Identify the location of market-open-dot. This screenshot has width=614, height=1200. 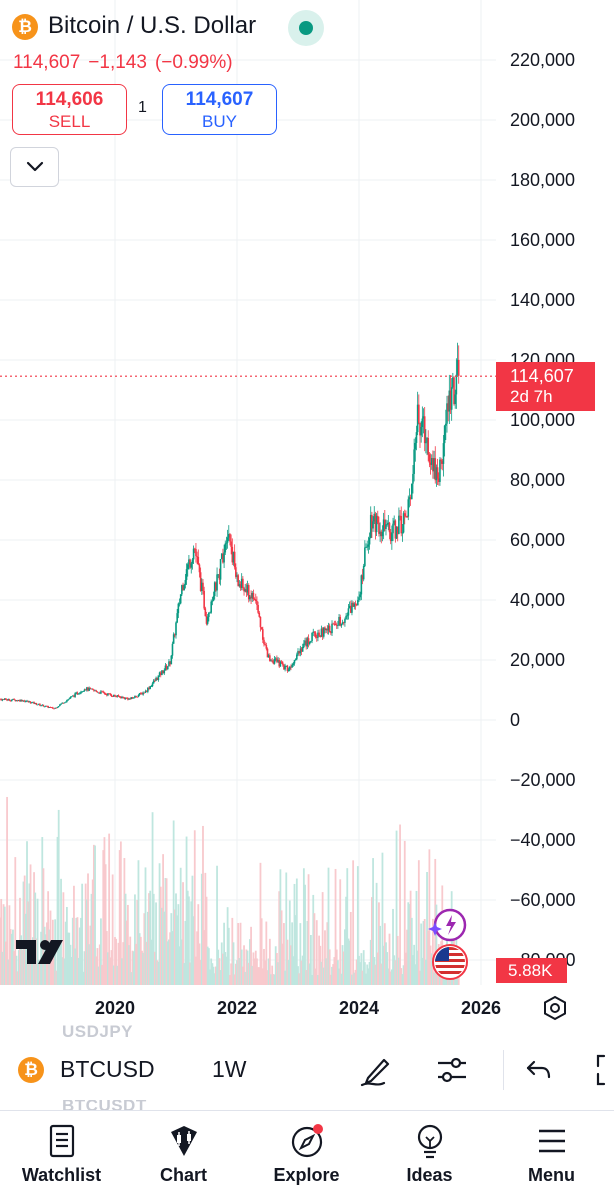
(306, 28).